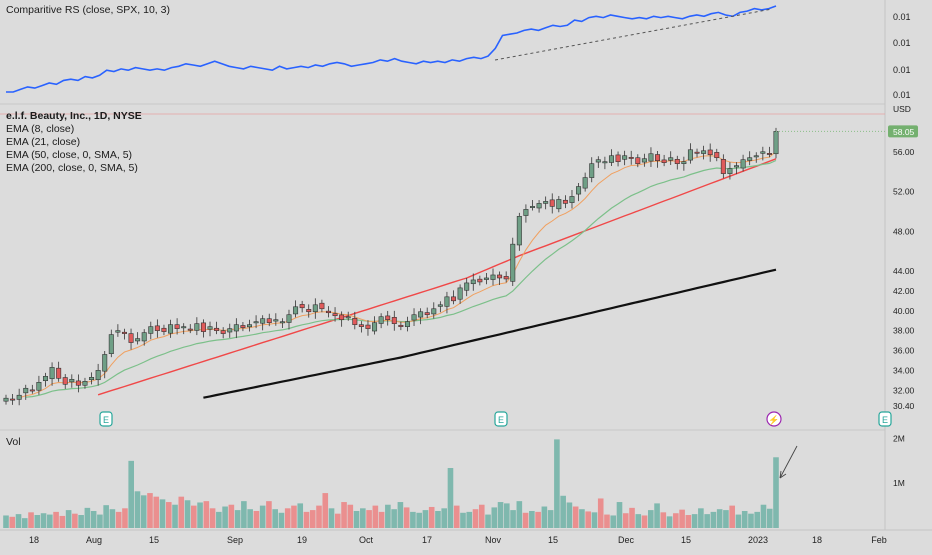  I want to click on ema50-legend: EMA (50, close, 0, SMA, 5), so click(69, 155).